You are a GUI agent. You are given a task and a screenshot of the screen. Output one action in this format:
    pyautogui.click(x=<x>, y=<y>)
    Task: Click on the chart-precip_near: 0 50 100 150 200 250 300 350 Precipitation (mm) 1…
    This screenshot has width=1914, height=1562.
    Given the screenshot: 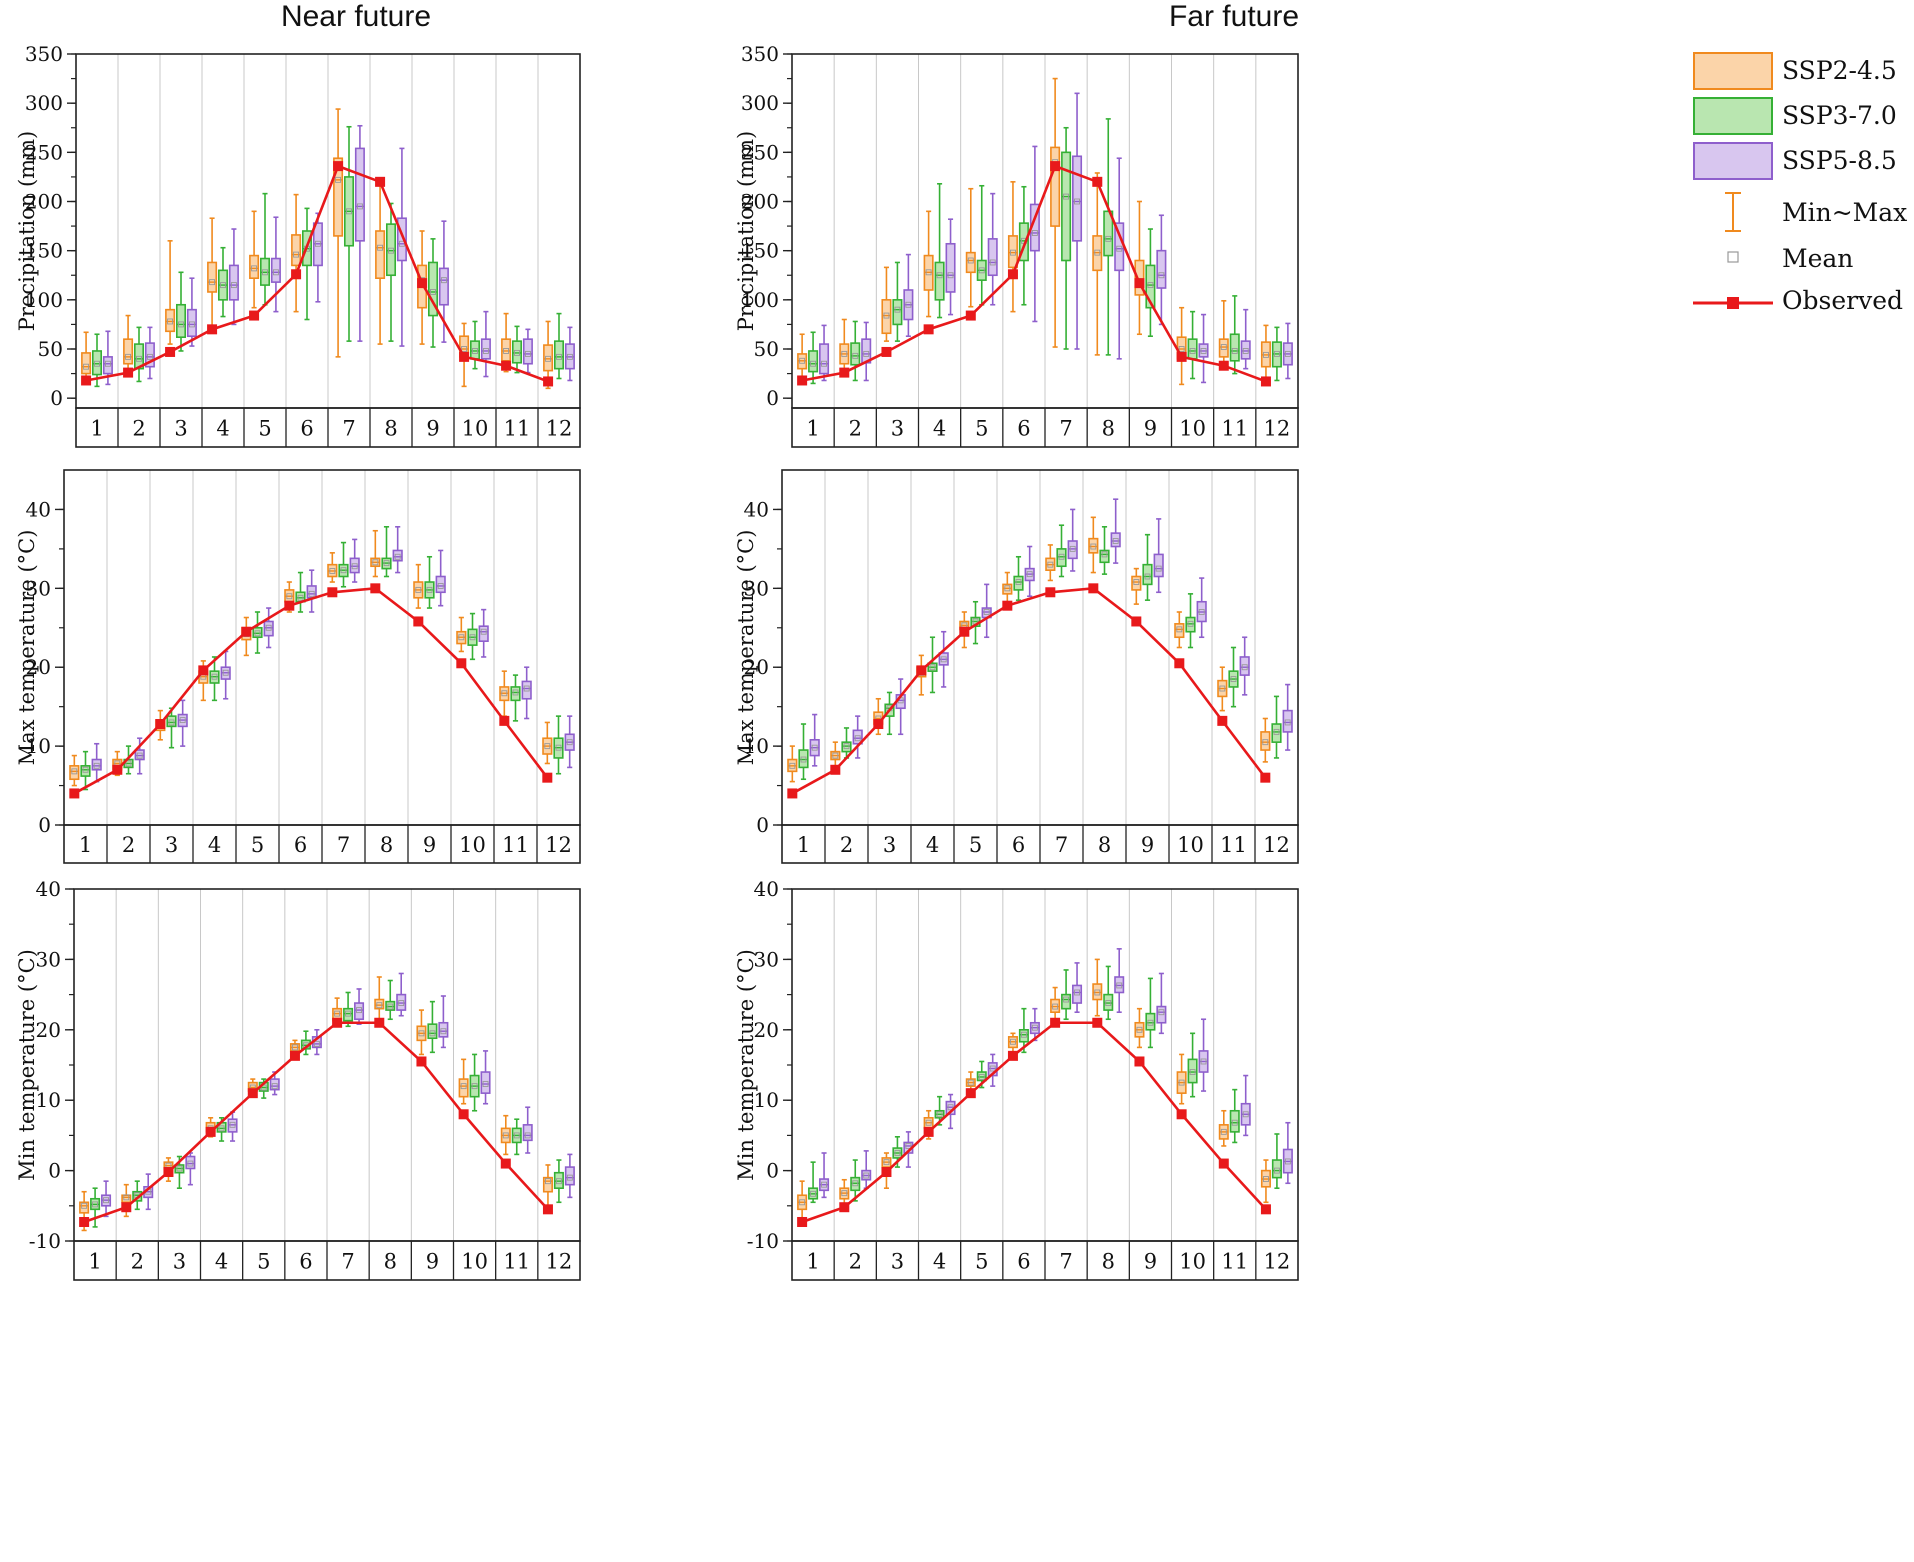 What is the action you would take?
    pyautogui.click(x=298, y=245)
    